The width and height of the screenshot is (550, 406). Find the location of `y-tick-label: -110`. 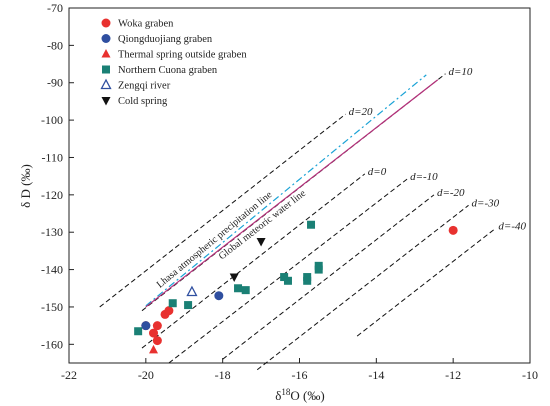

y-tick-label: -110 is located at coordinates (52, 157).